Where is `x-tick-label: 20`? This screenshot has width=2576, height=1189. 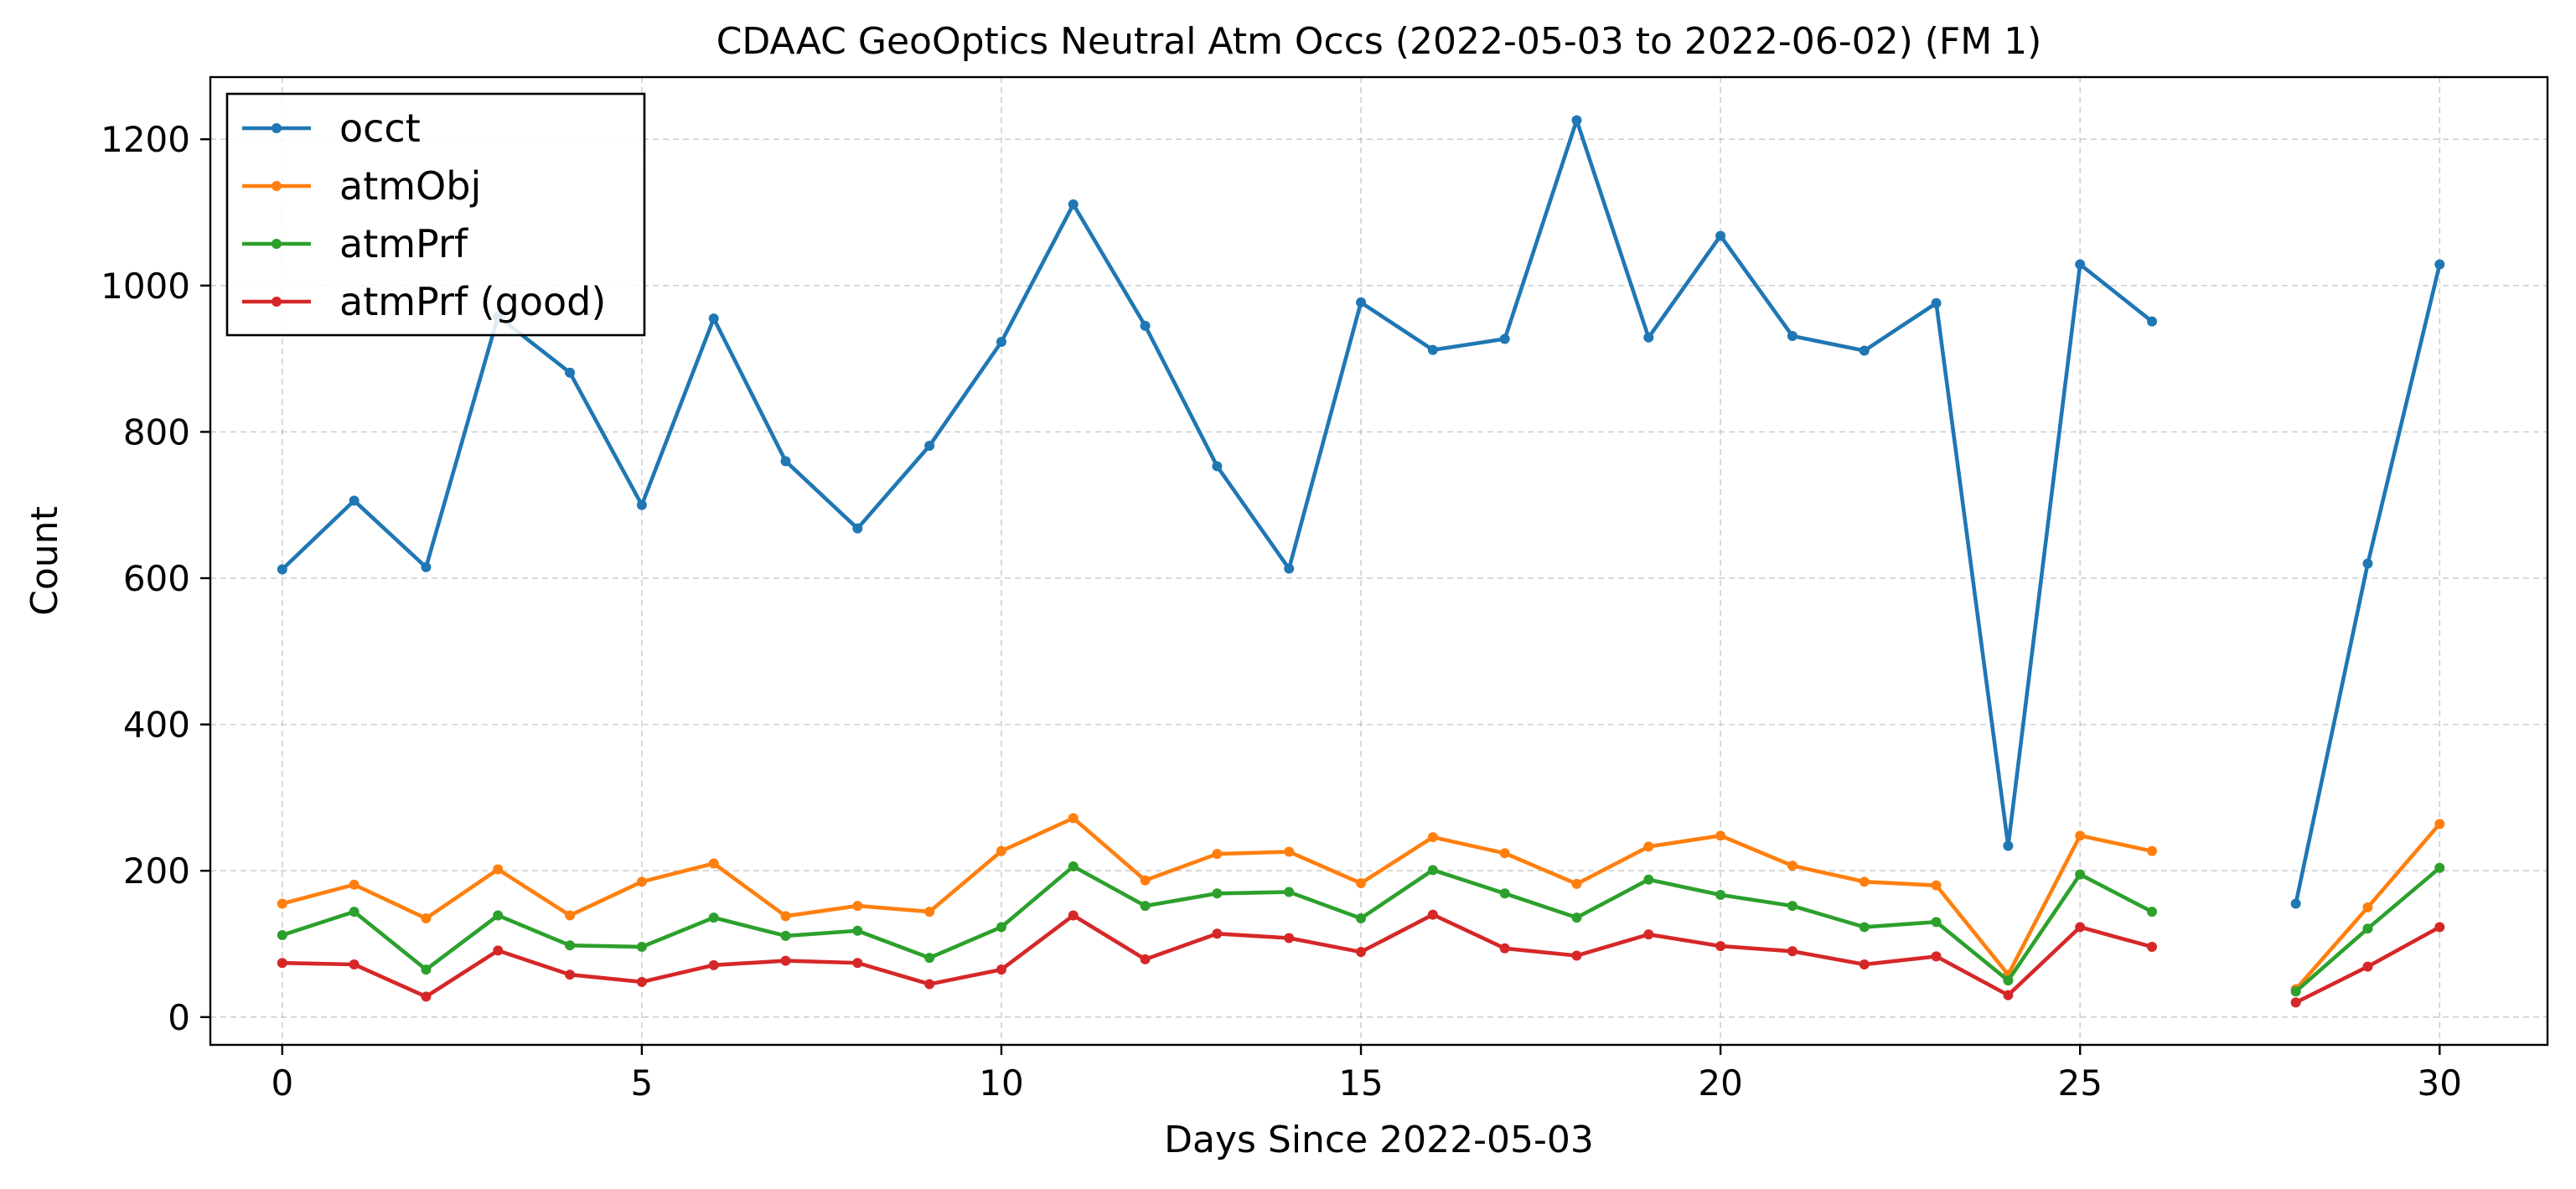 x-tick-label: 20 is located at coordinates (1720, 1083).